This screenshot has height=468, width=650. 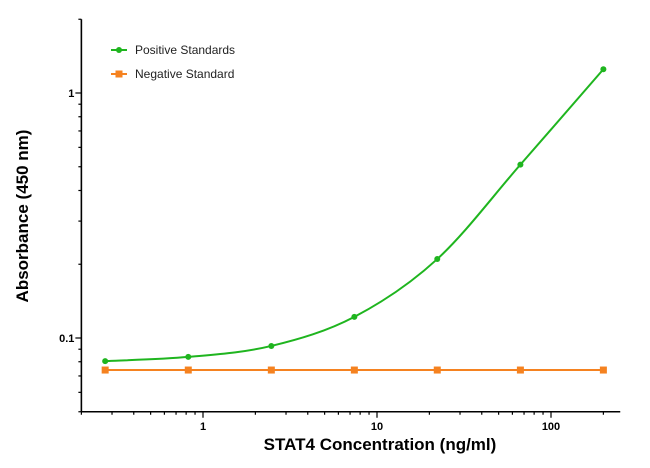 I want to click on y-tick-label: 1, so click(x=71, y=94).